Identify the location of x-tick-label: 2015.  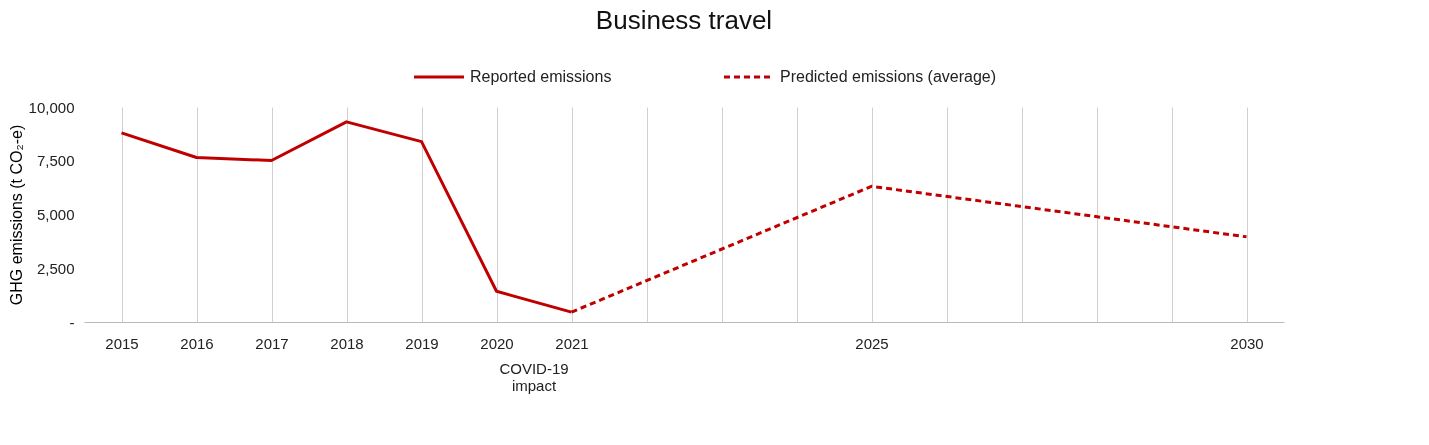
(122, 343).